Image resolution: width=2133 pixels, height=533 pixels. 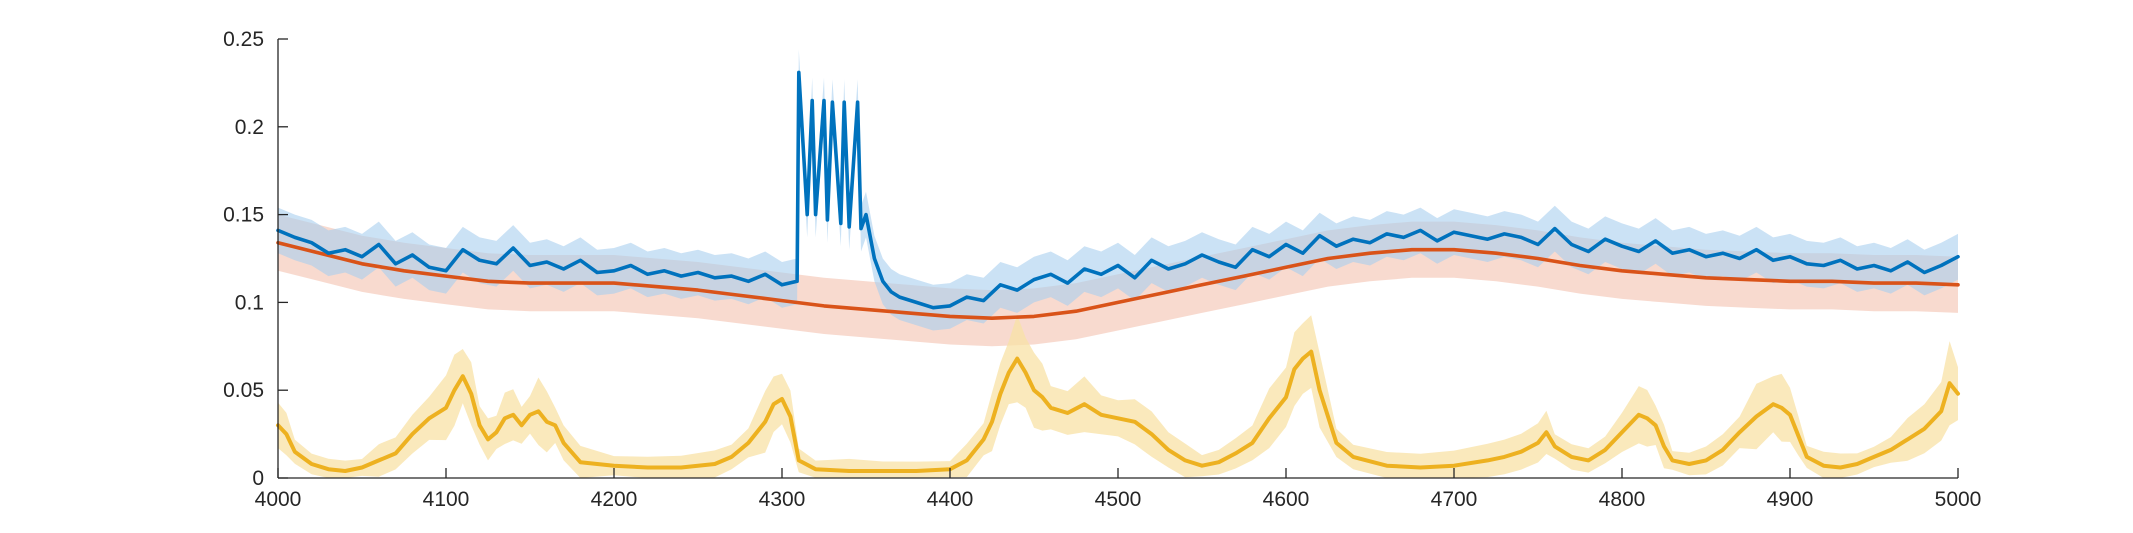 I want to click on red-series-line, so click(x=1118, y=280).